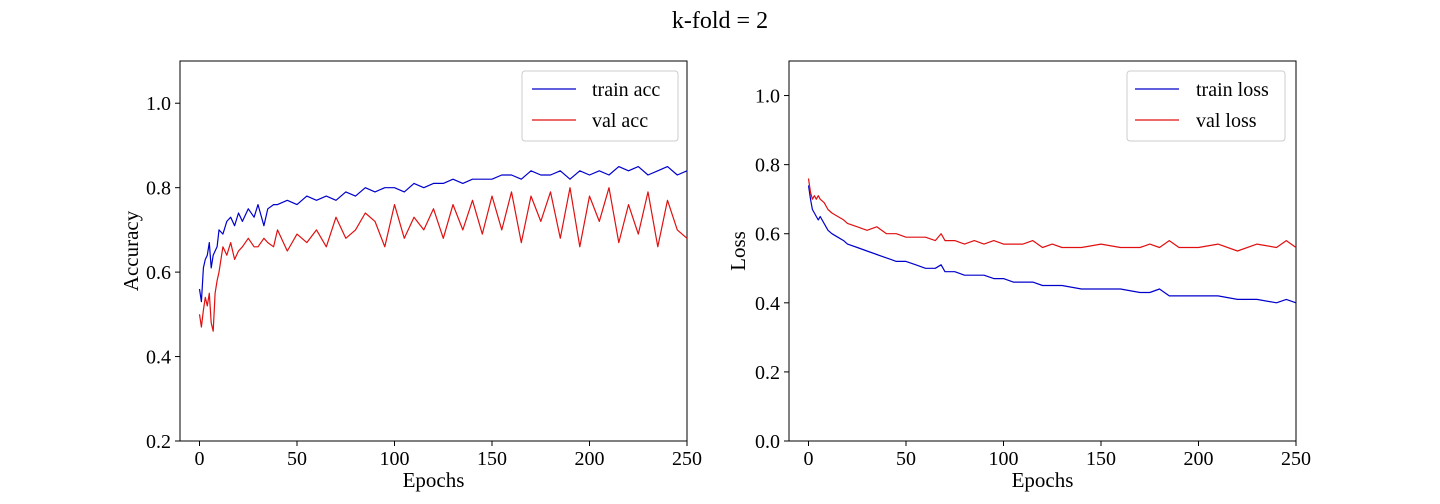 The height and width of the screenshot is (504, 1440). Describe the element at coordinates (1206, 106) in the screenshot. I see `legend: train loss val loss` at that location.